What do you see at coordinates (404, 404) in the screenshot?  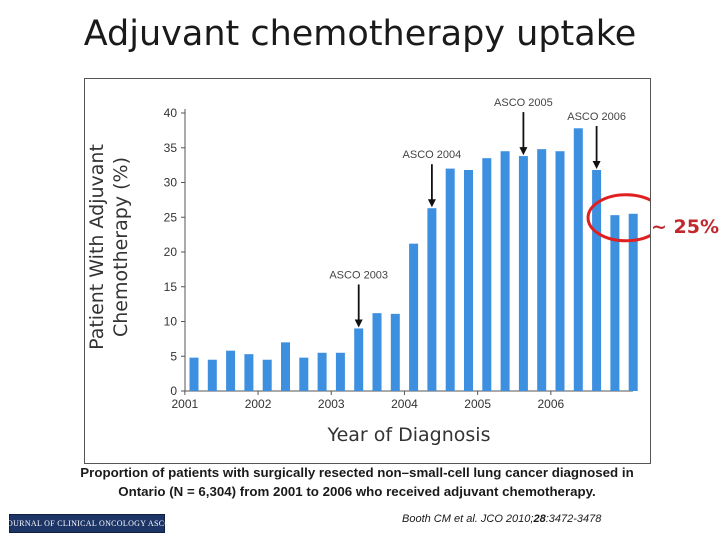 I see `x-tick-label: 2004` at bounding box center [404, 404].